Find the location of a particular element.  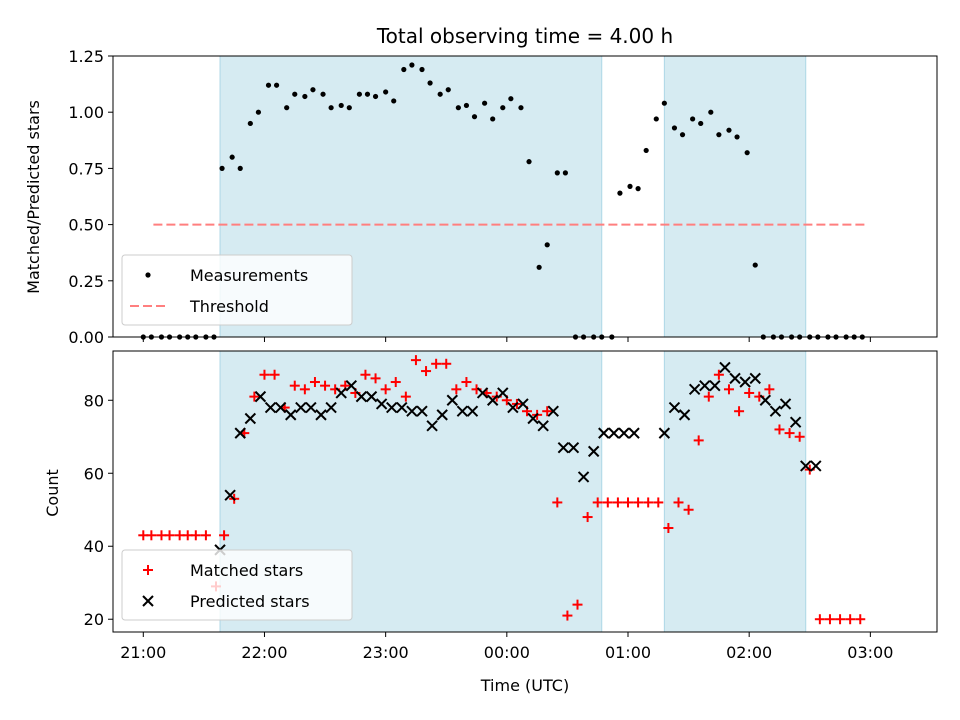

x-tick-label: 22:00 is located at coordinates (264, 652).